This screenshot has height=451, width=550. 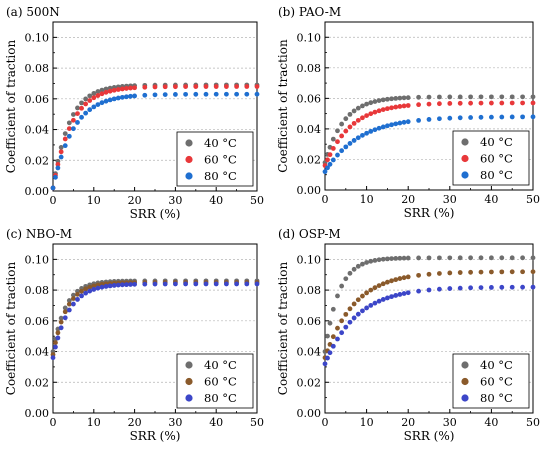 What do you see at coordinates (429, 436) in the screenshot?
I see `x-axis-label: SRR (%)` at bounding box center [429, 436].